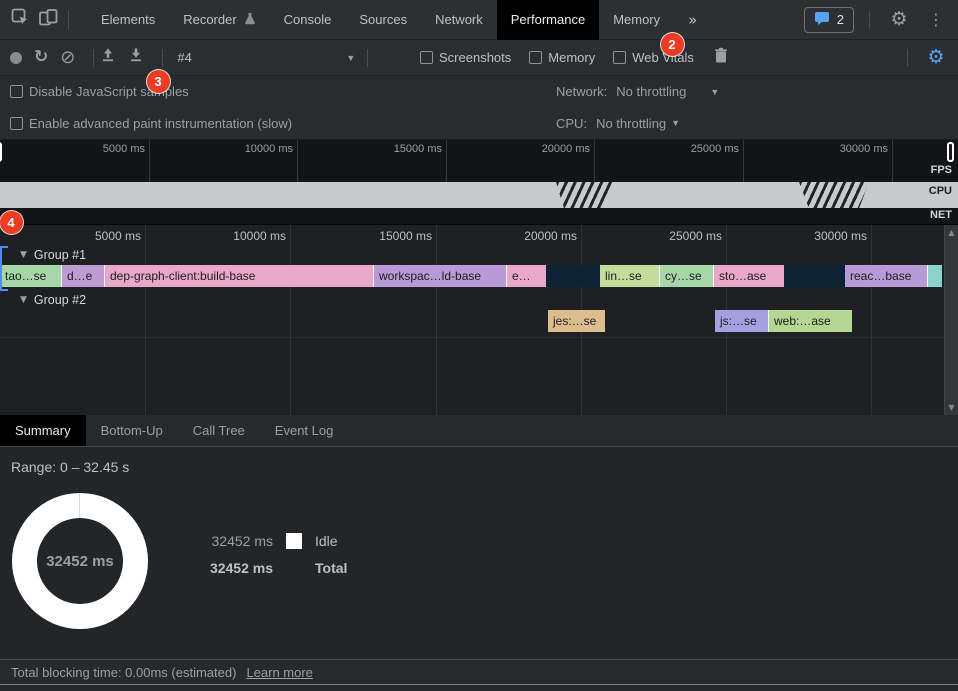  Describe the element at coordinates (219, 20) in the screenshot. I see `tab-recorder: Recorder` at that location.